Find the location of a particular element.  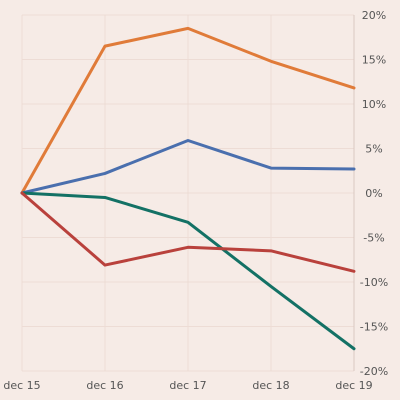

y-tick-label: 5% is located at coordinates (373, 149).